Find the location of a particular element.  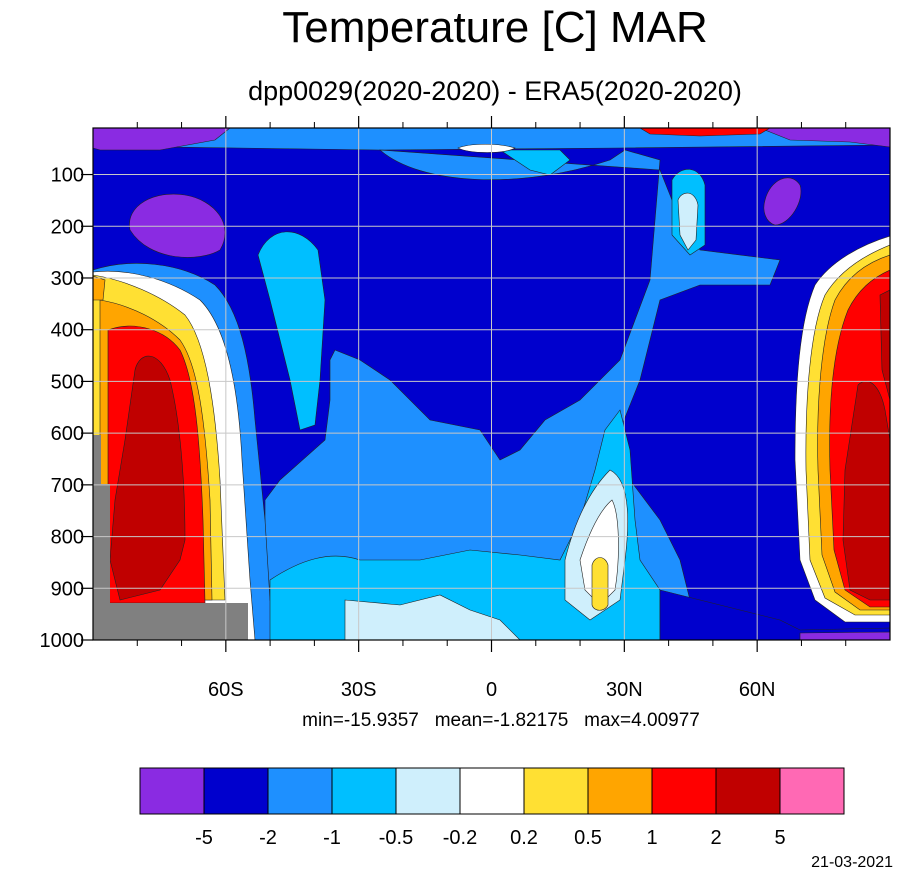

y-tick-label: 900 is located at coordinates (67, 589).